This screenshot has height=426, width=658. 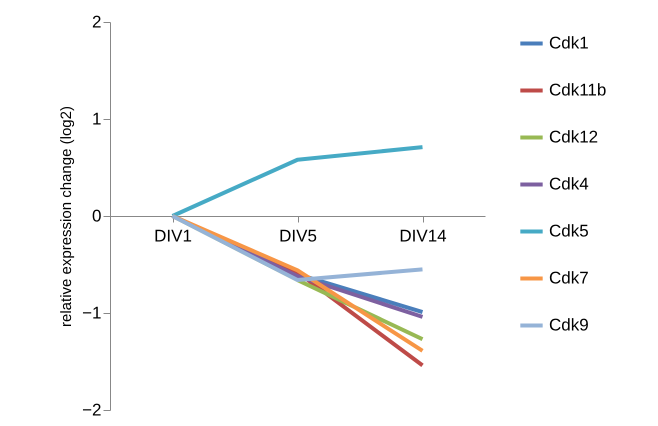 What do you see at coordinates (173, 236) in the screenshot?
I see `x-tick-label: DIV1` at bounding box center [173, 236].